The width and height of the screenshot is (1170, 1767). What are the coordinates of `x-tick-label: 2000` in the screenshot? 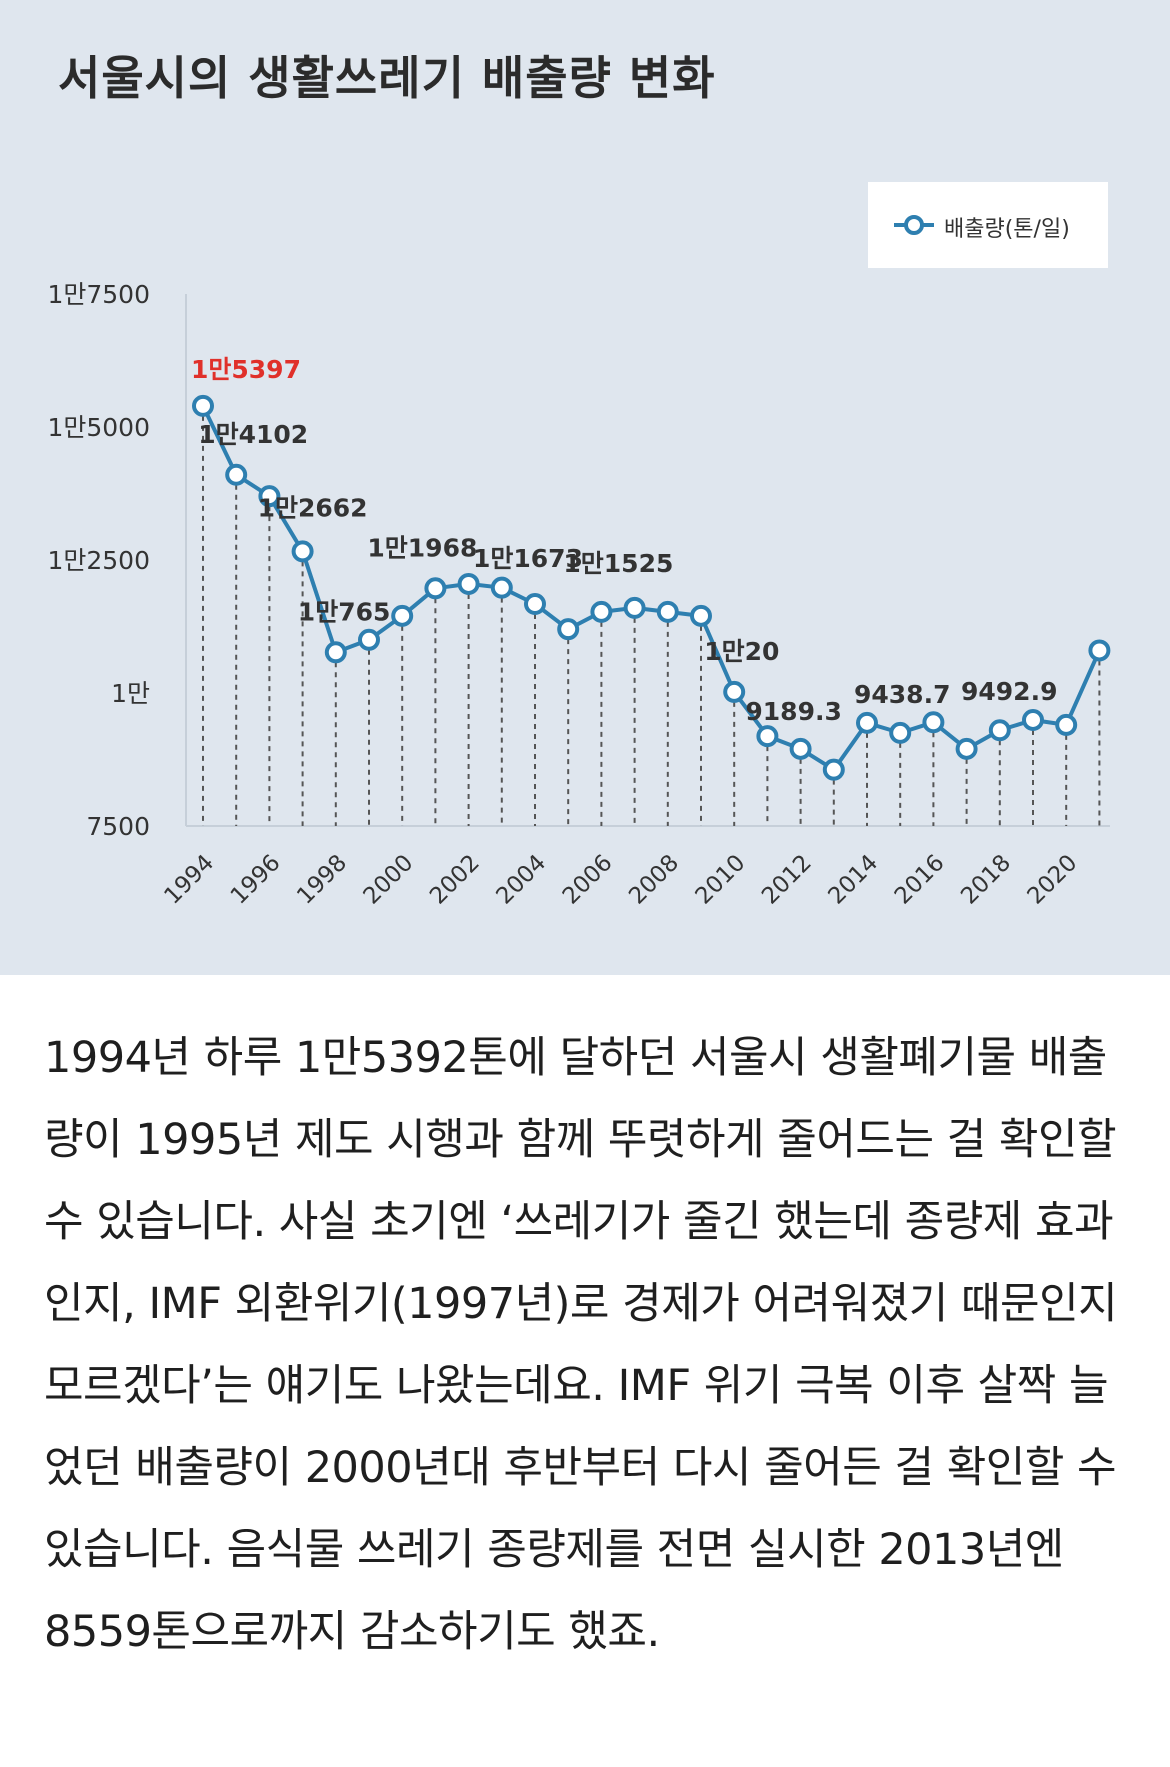 It's located at (389, 880).